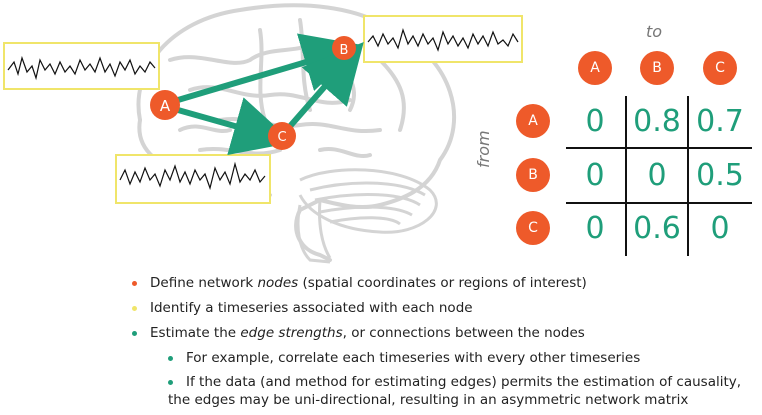 Image resolution: width=762 pixels, height=415 pixels. I want to click on bullet-dot-orange, so click(134, 283).